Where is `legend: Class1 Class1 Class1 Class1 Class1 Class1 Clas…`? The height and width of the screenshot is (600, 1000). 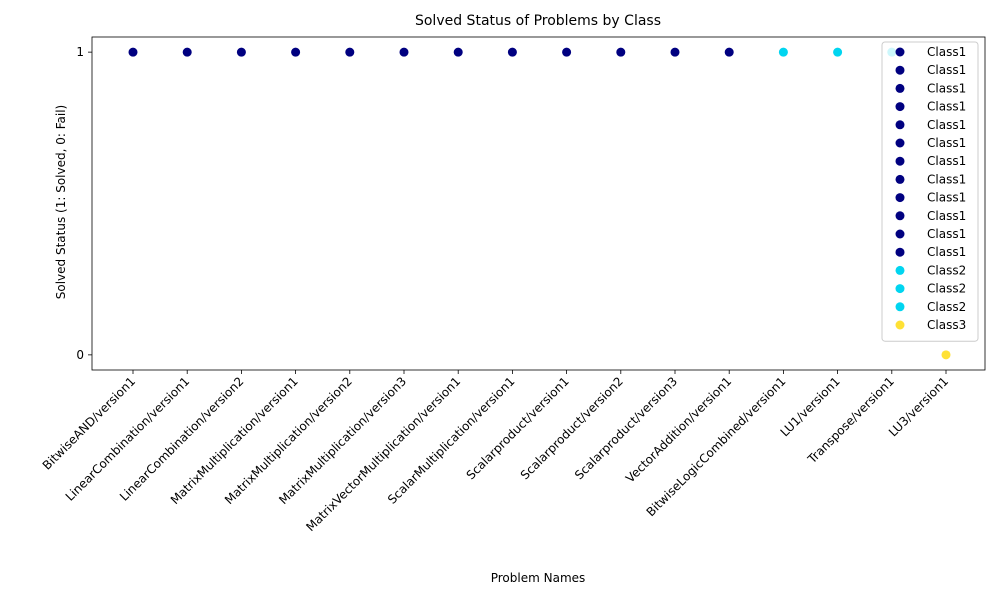 legend: Class1 Class1 Class1 Class1 Class1 Class1 Clas… is located at coordinates (930, 191).